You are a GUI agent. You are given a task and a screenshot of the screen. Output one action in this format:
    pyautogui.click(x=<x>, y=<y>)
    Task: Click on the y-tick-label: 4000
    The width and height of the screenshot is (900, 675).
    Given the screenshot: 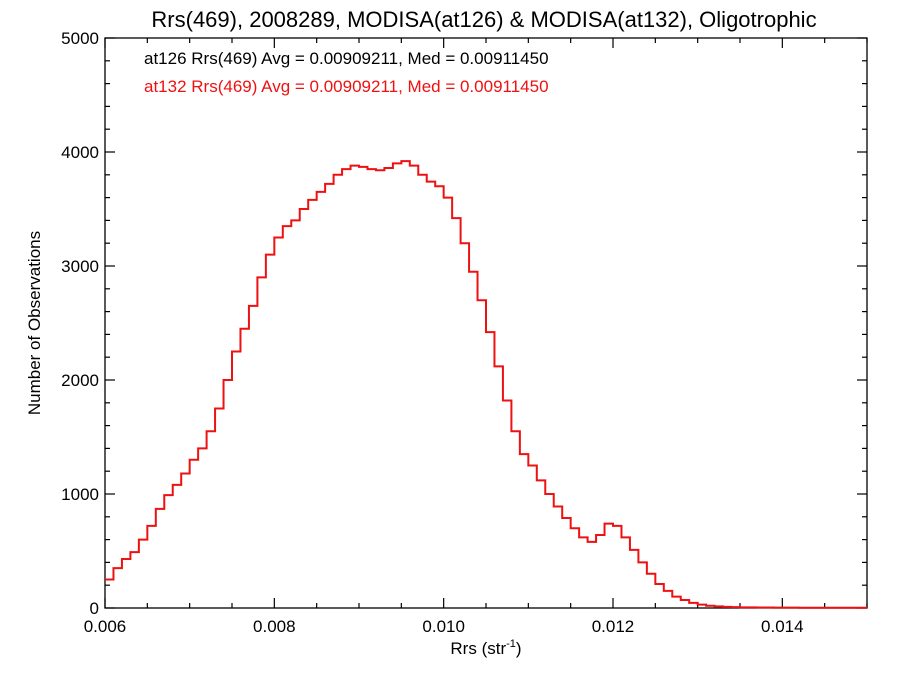 What is the action you would take?
    pyautogui.click(x=80, y=152)
    